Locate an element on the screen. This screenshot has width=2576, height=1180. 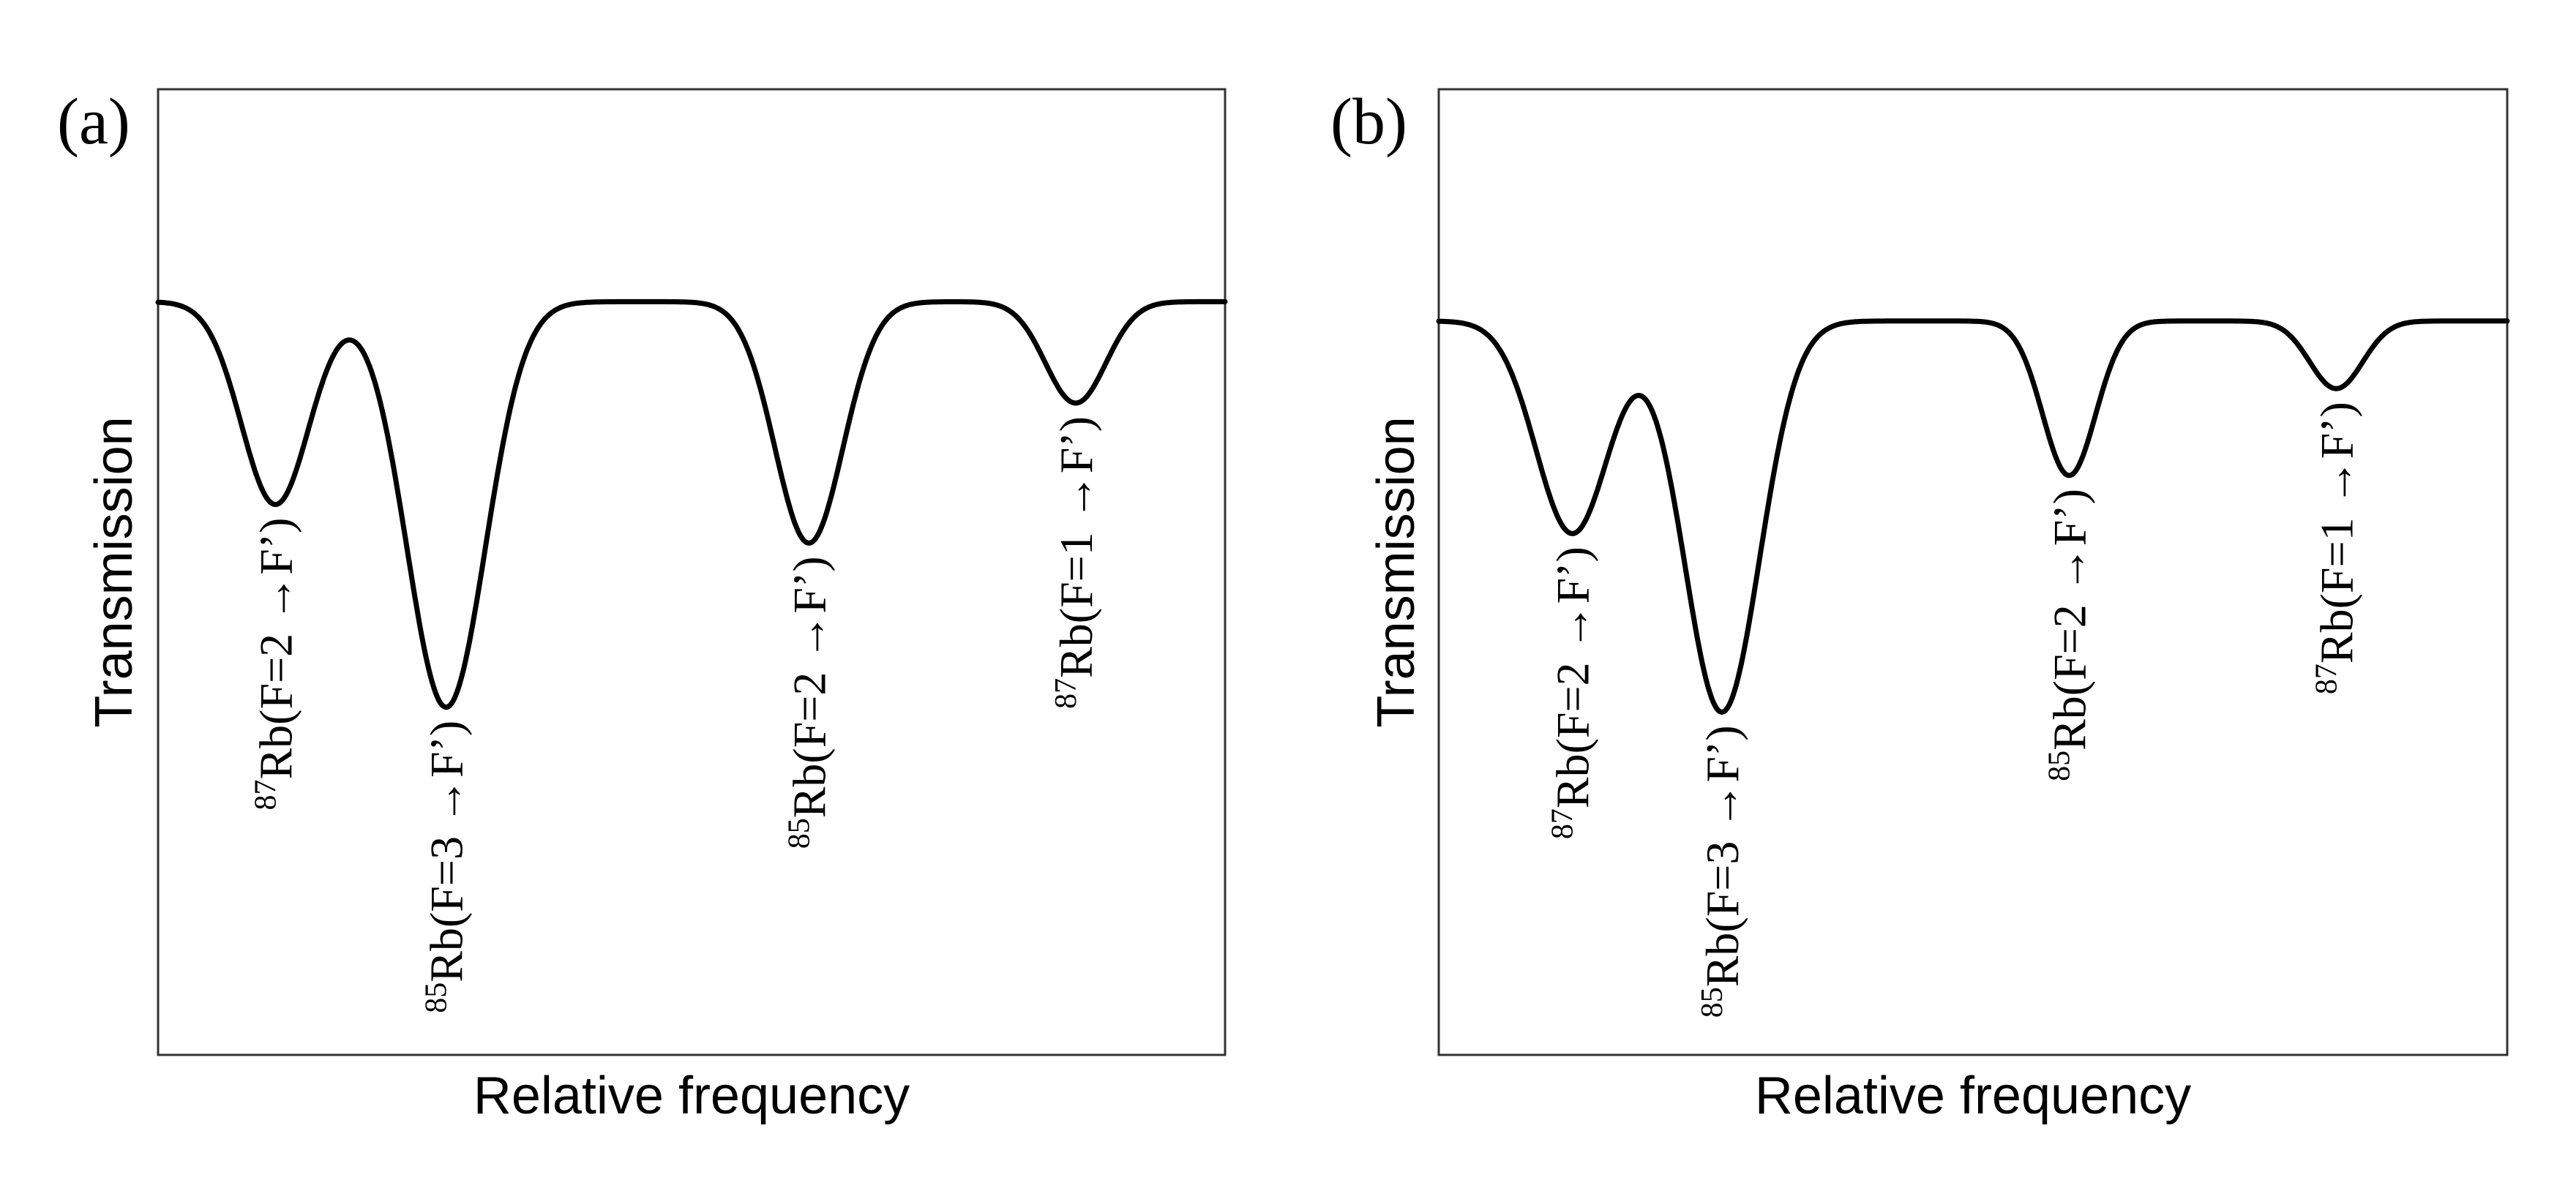
panel-b-peak-label-1: 87Rb(F=2 →F’) is located at coordinates (1572, 692).